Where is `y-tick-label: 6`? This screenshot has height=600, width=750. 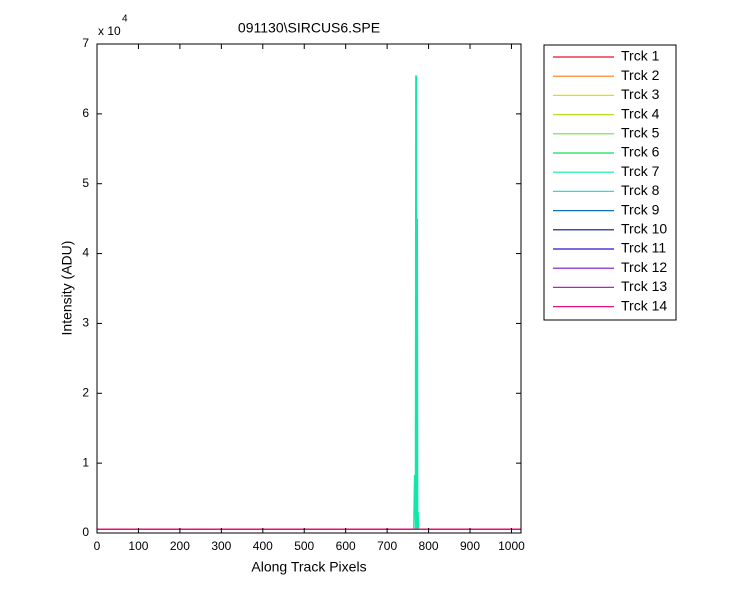 y-tick-label: 6 is located at coordinates (85, 113).